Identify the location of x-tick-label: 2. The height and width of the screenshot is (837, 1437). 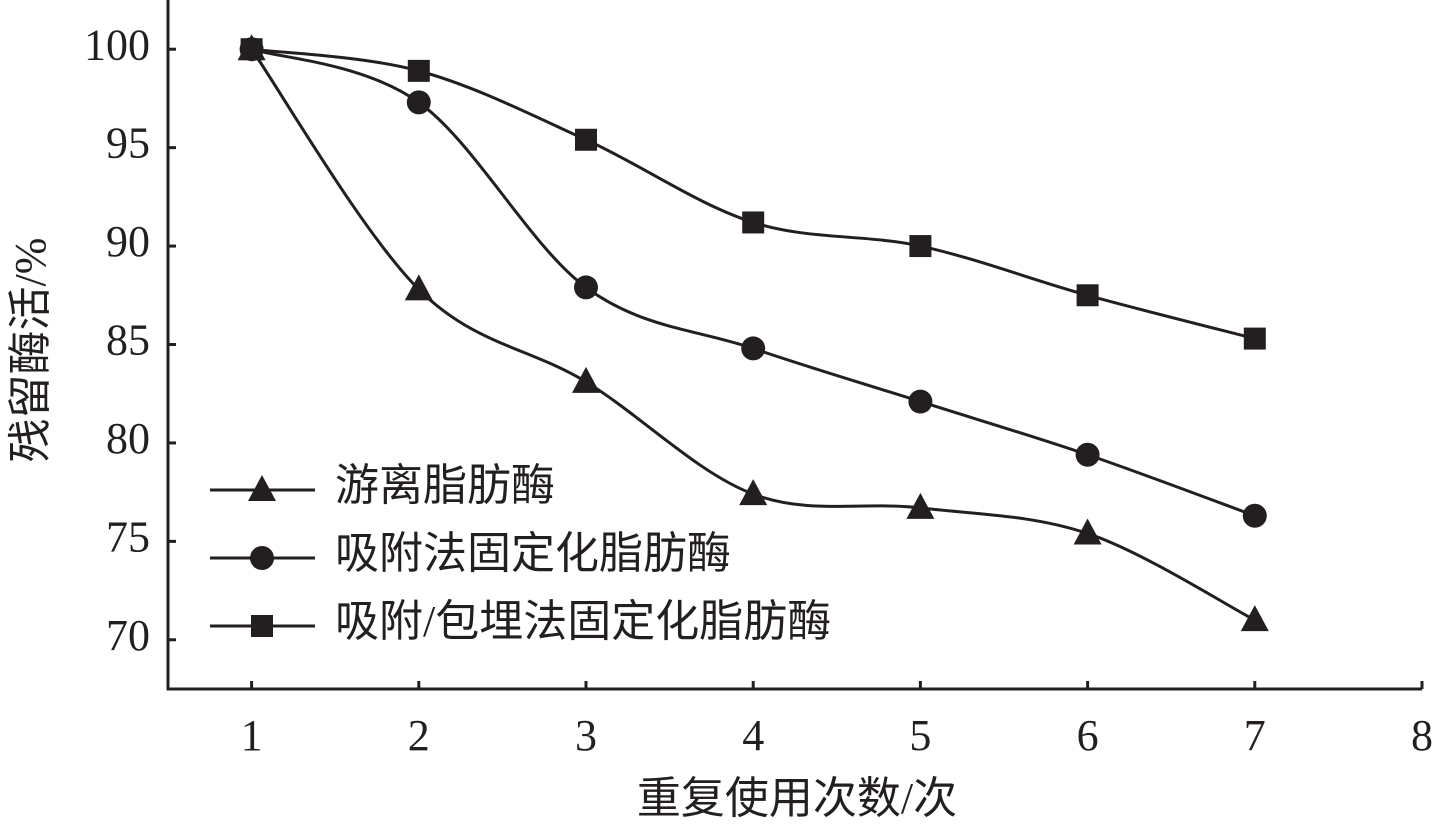
(419, 735).